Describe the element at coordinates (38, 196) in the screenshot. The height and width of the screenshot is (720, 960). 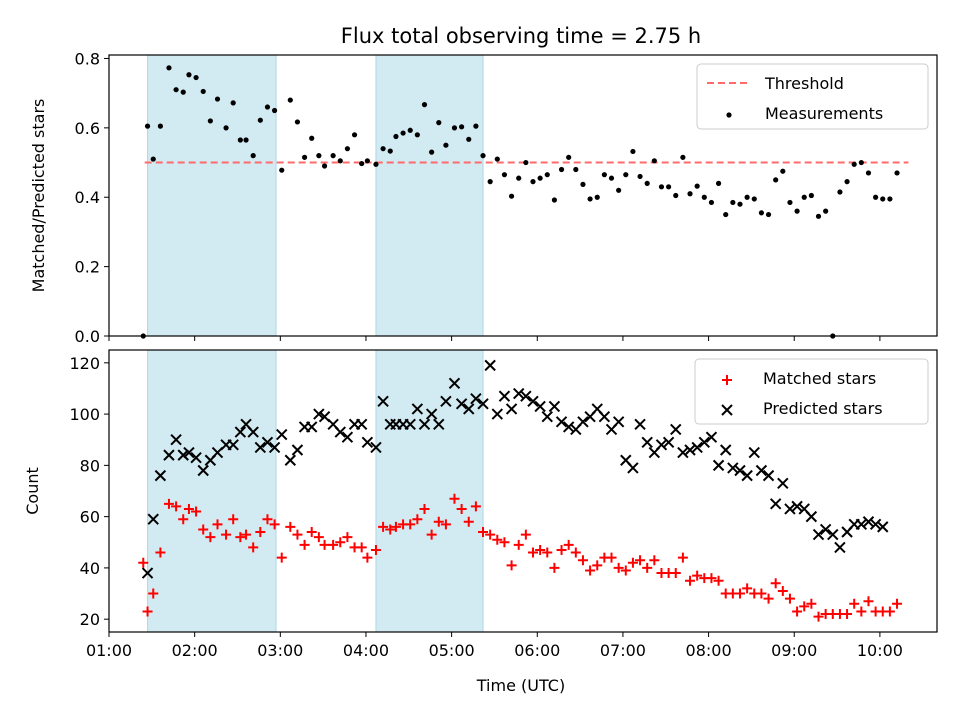
I see `y-axis-label: Matched/Predicted stars` at that location.